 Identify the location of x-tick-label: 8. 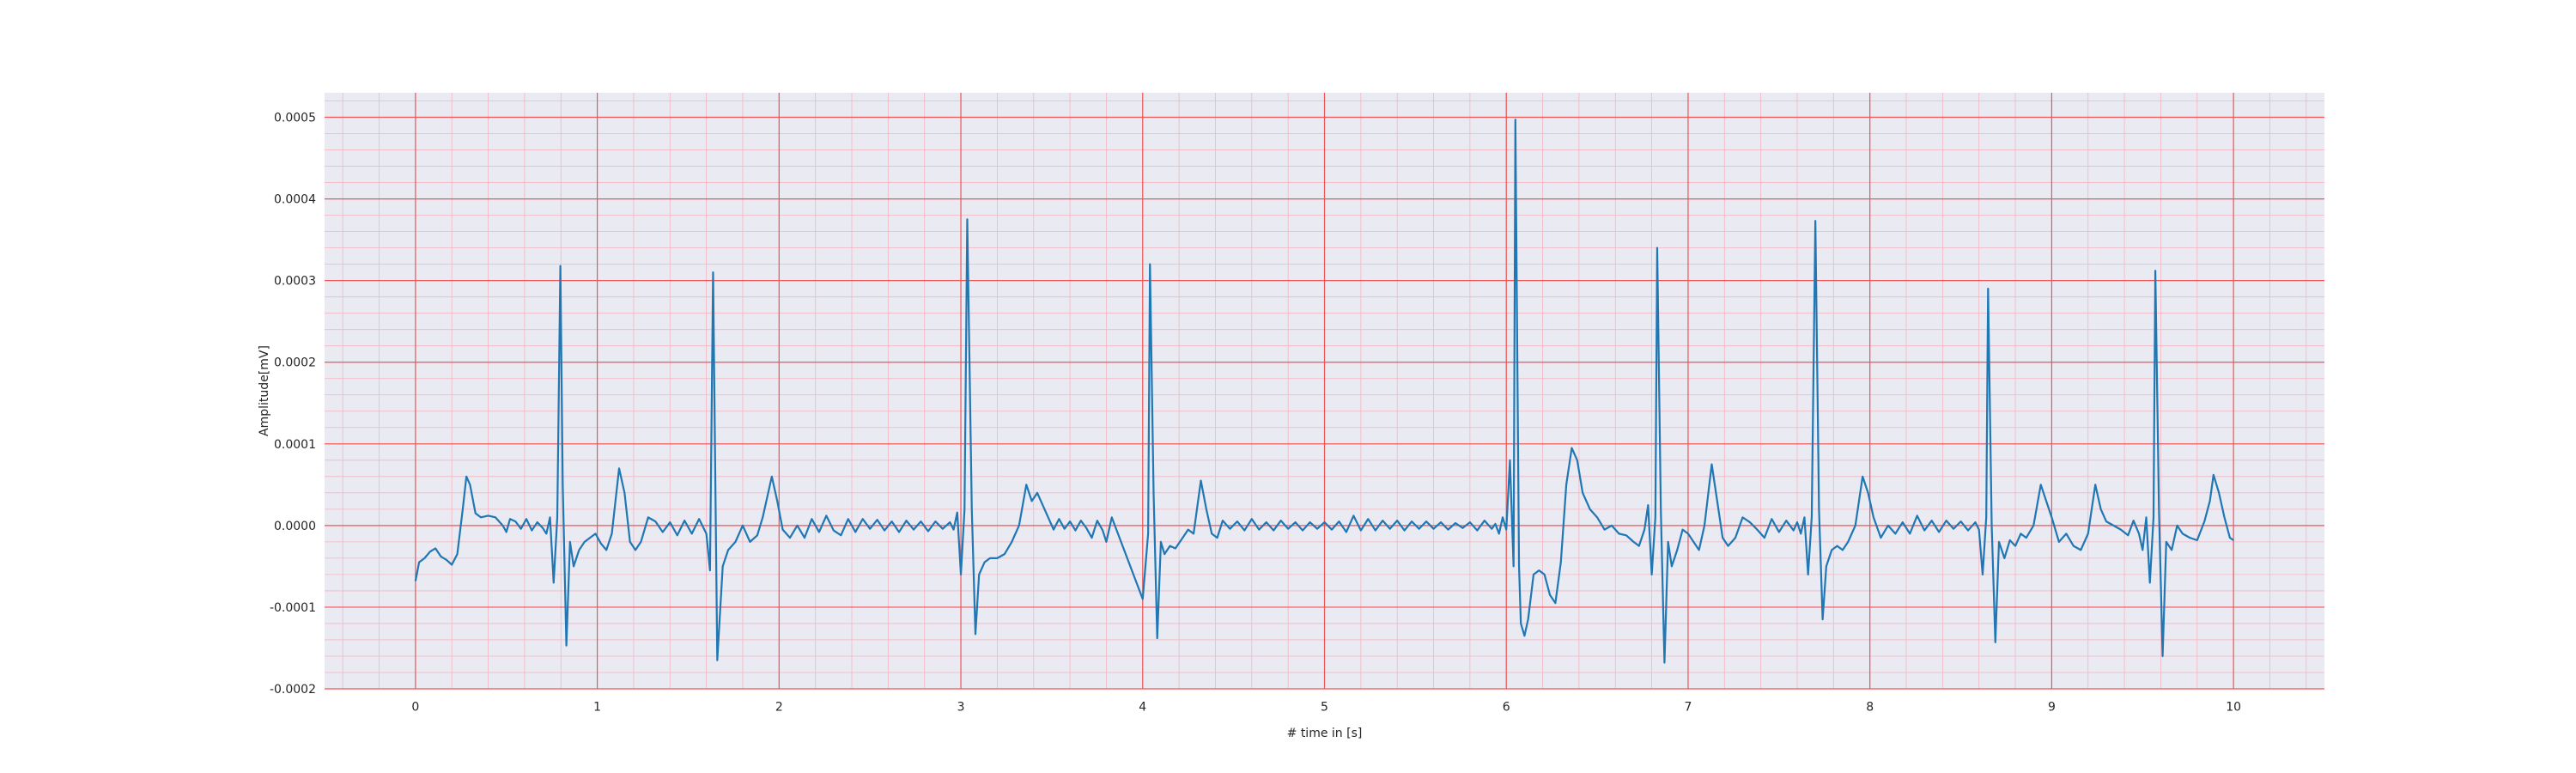
(1870, 708).